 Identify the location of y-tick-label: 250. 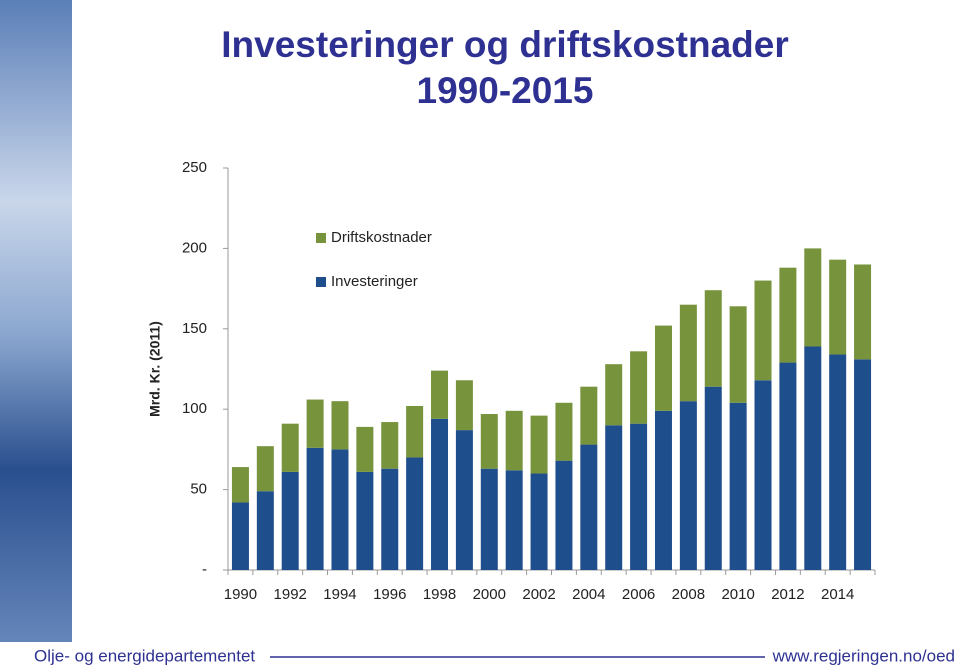
(194, 167).